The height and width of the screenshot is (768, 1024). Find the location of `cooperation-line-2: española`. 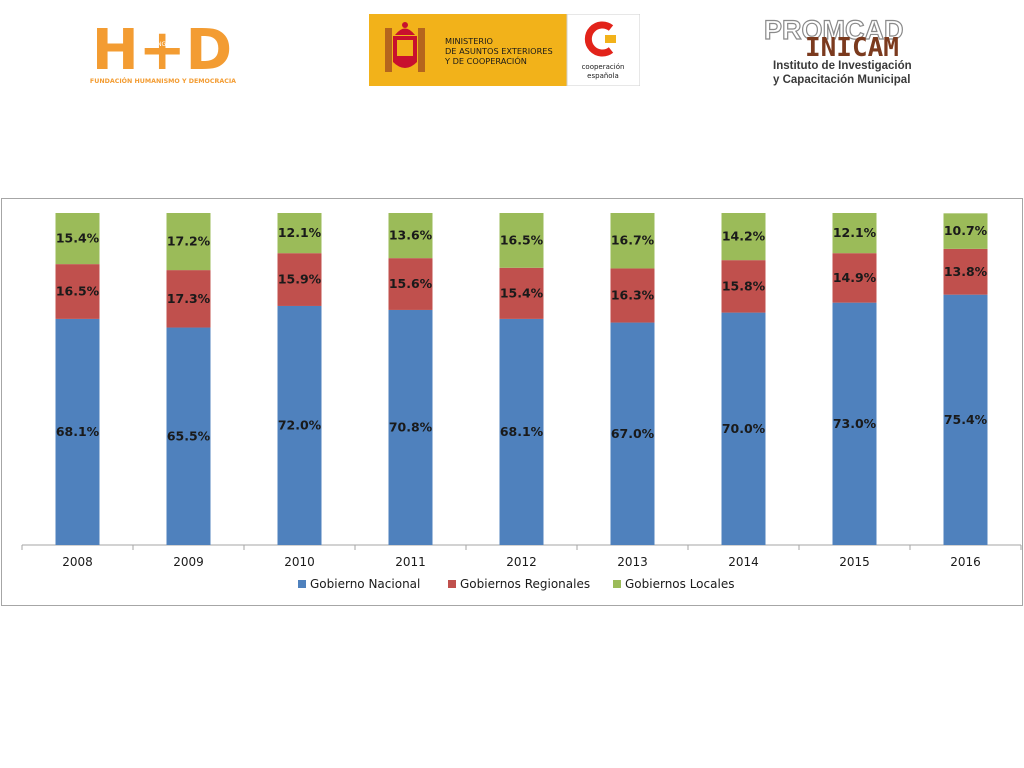

cooperation-line-2: española is located at coordinates (603, 76).